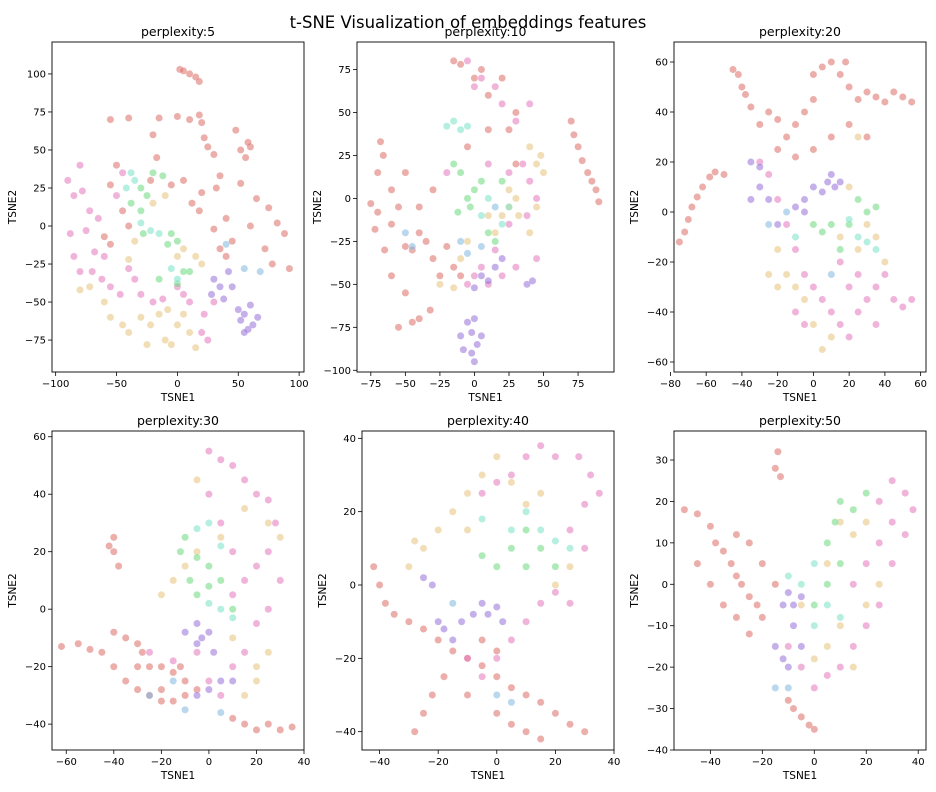  What do you see at coordinates (799, 398) in the screenshot?
I see `x-axis-label: TSNE1` at bounding box center [799, 398].